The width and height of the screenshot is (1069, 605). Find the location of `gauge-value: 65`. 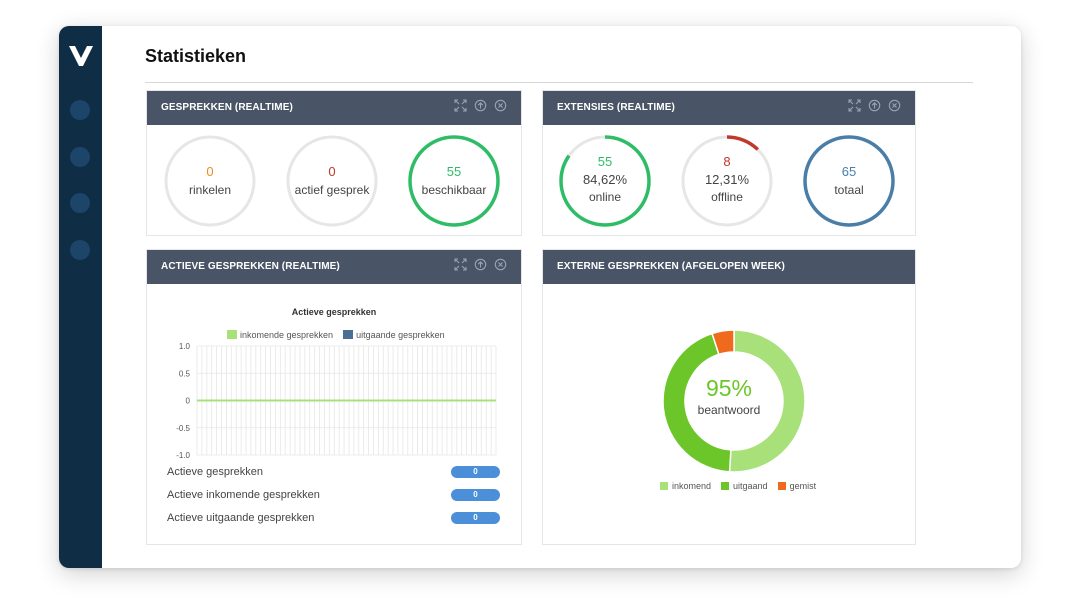

gauge-value: 65 is located at coordinates (849, 171).